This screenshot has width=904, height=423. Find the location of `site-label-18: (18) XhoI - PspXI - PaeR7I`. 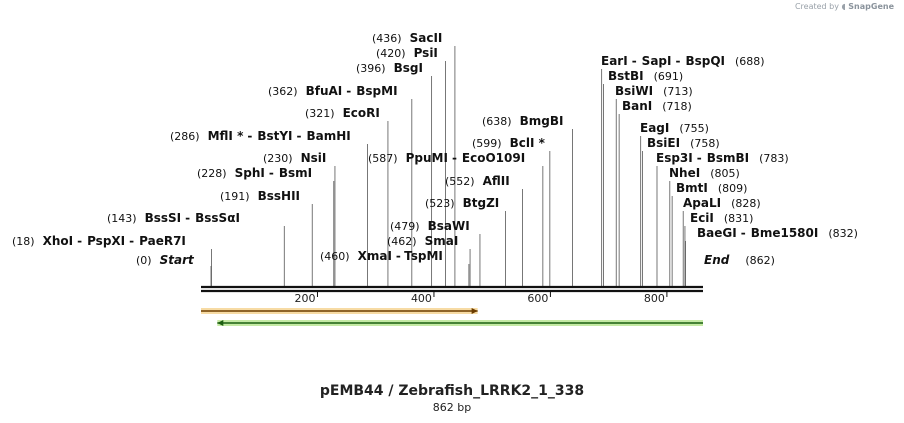

site-label-18: (18) XhoI - PspXI - PaeR7I is located at coordinates (99, 241).